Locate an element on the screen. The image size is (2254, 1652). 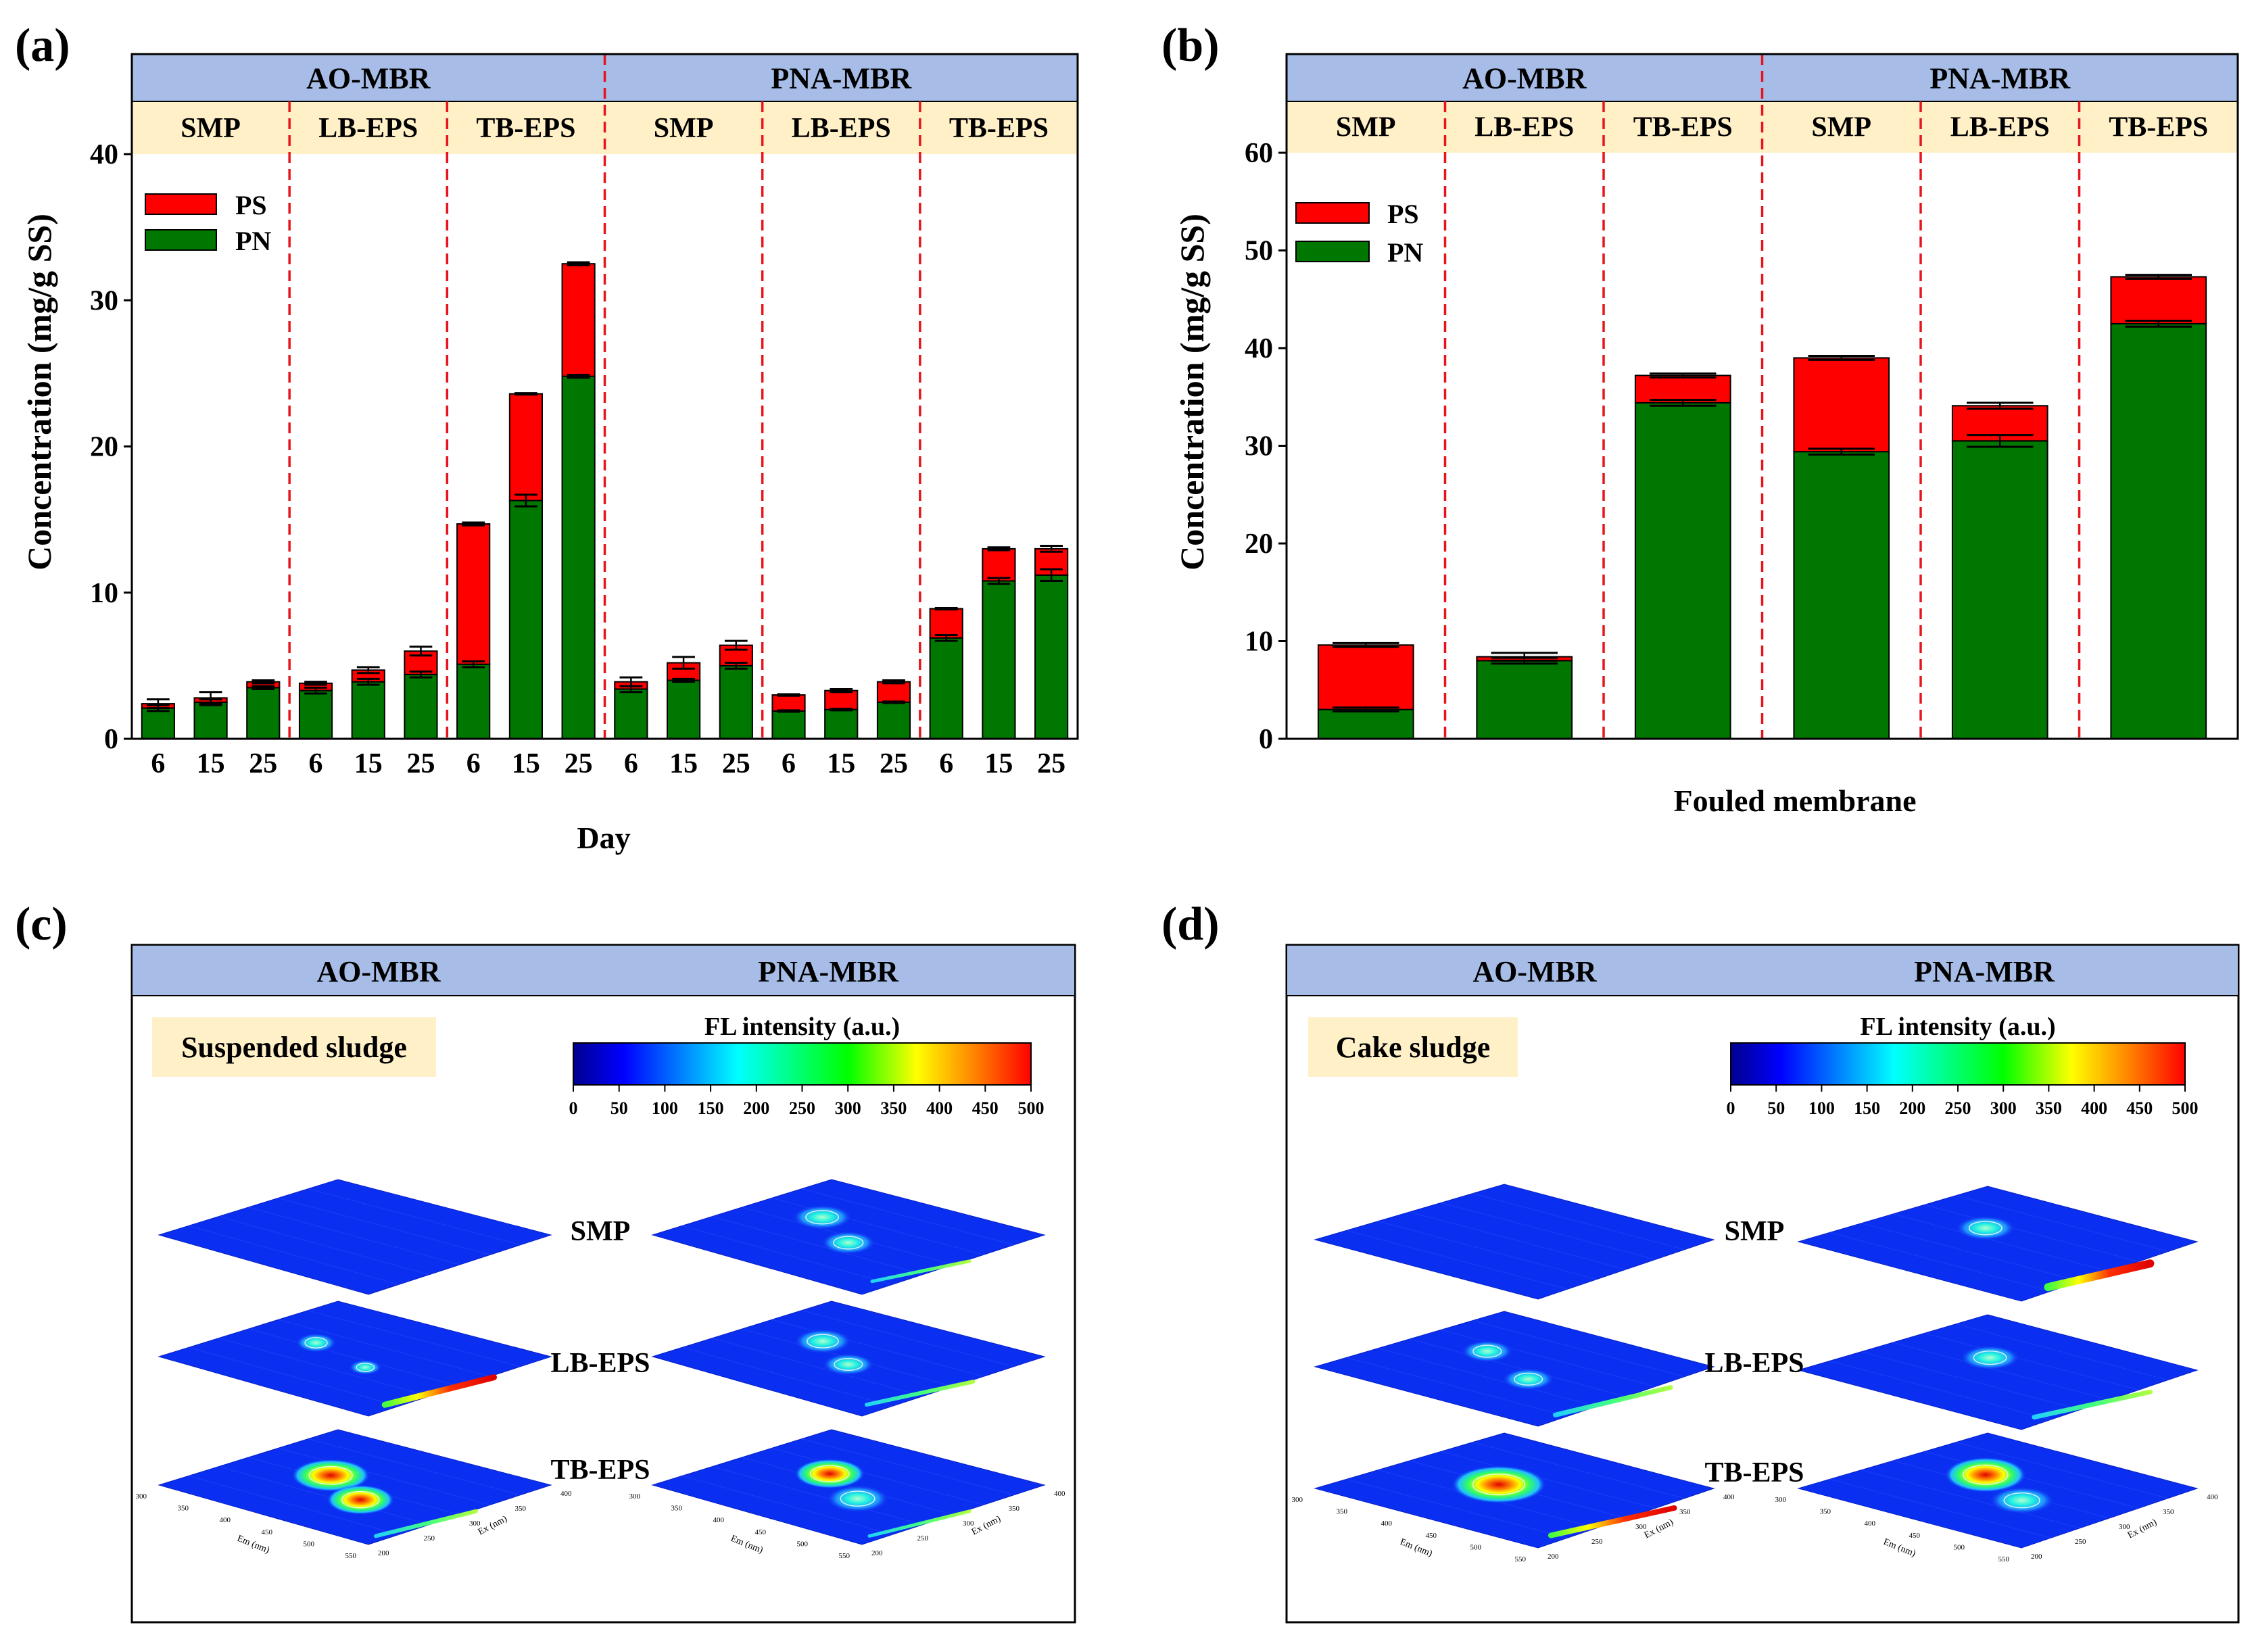
colorbar-tick-label: 0 is located at coordinates (573, 1108).